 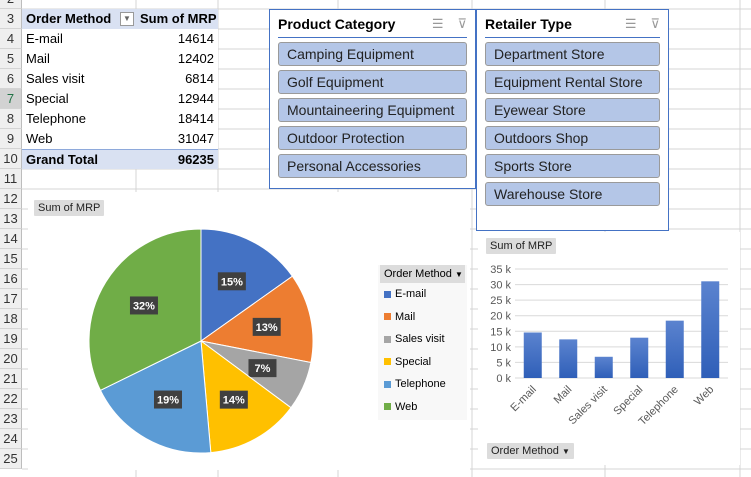 I want to click on y-tick-label: 15 k, so click(x=500, y=332).